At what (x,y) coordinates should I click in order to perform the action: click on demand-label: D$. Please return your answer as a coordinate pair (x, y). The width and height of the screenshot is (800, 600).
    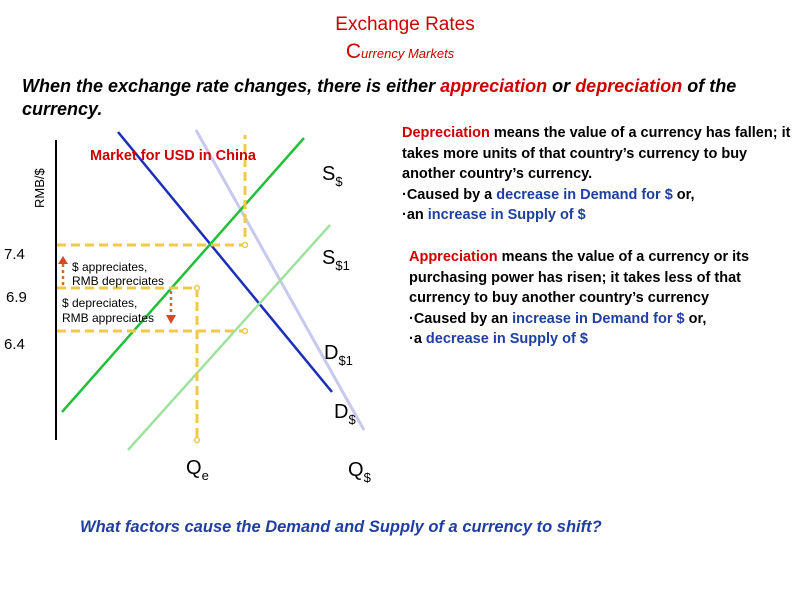
    Looking at the image, I should click on (345, 414).